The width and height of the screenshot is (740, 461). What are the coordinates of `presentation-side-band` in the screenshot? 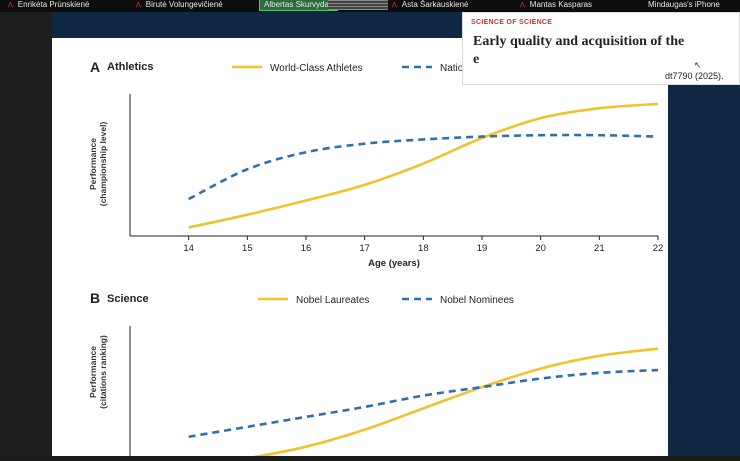 It's located at (704, 270).